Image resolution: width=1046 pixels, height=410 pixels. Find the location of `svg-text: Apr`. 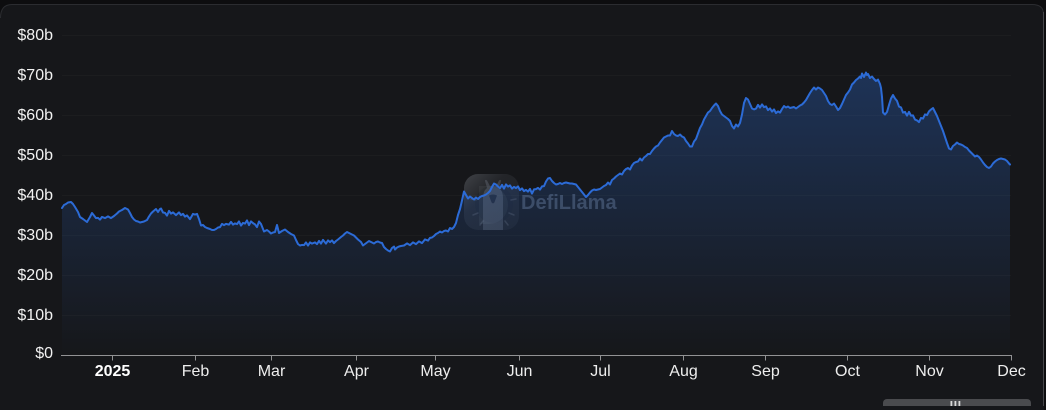

svg-text: Apr is located at coordinates (357, 371).